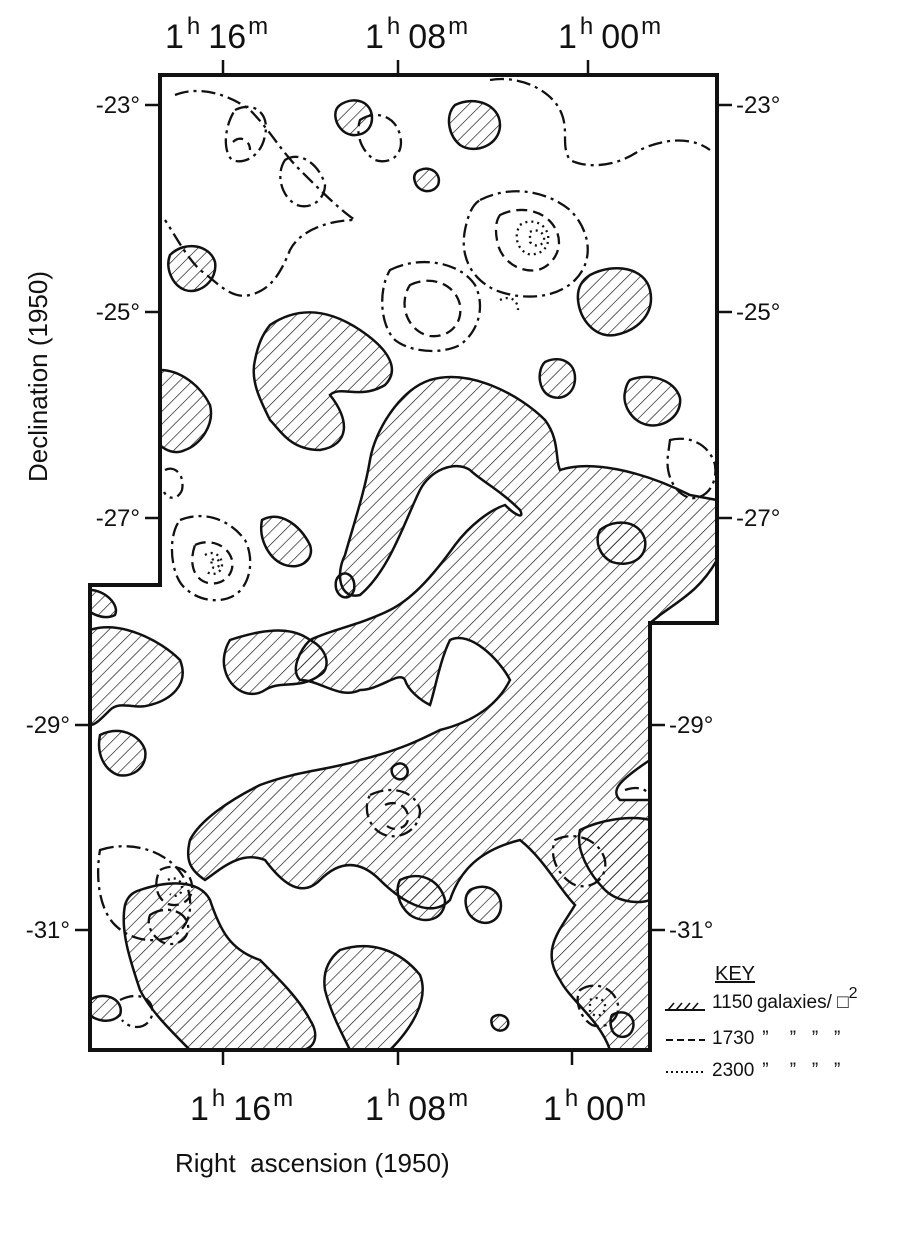 This screenshot has width=902, height=1258. Describe the element at coordinates (323, 381) in the screenshot. I see `upper-middle-region` at that location.